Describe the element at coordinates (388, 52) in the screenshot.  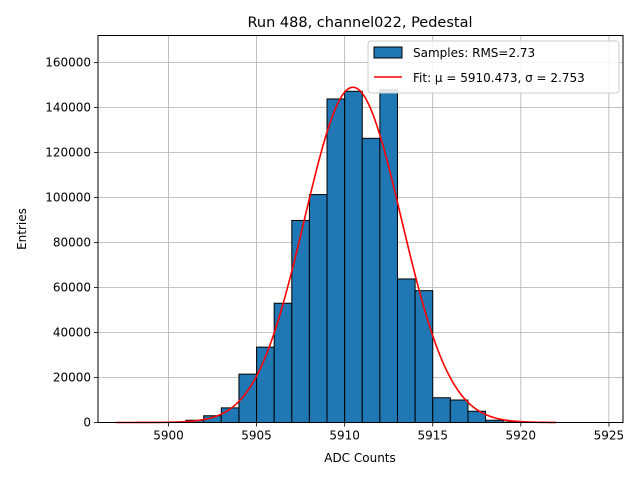
I see `legend-patch-samples` at that location.